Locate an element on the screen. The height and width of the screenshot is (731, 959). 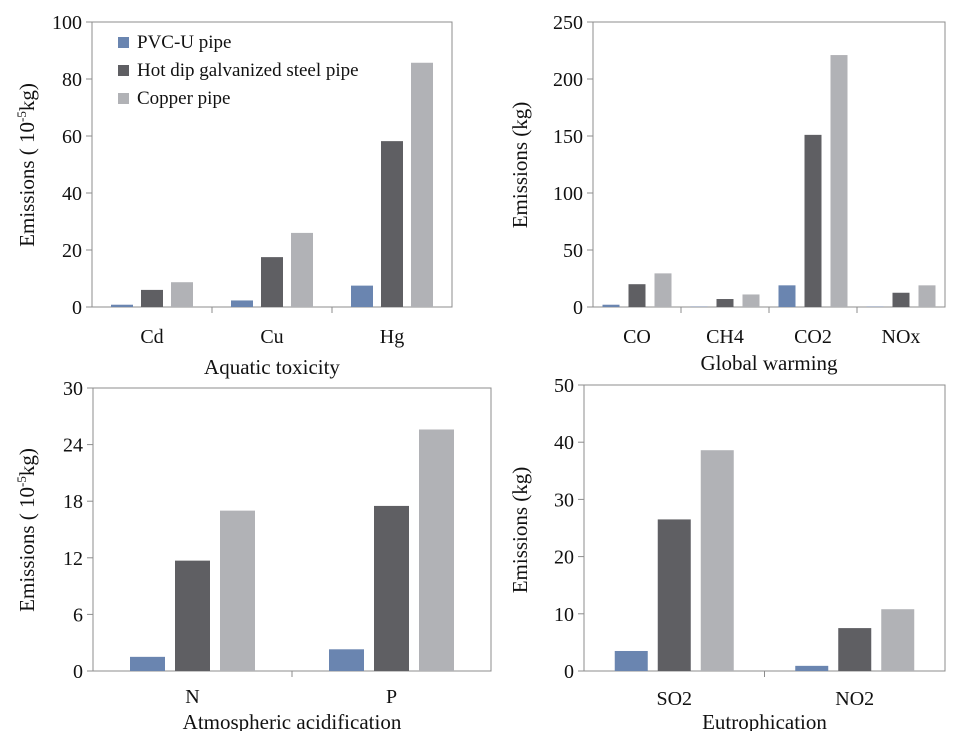
bar-pvc-n is located at coordinates (147, 663).